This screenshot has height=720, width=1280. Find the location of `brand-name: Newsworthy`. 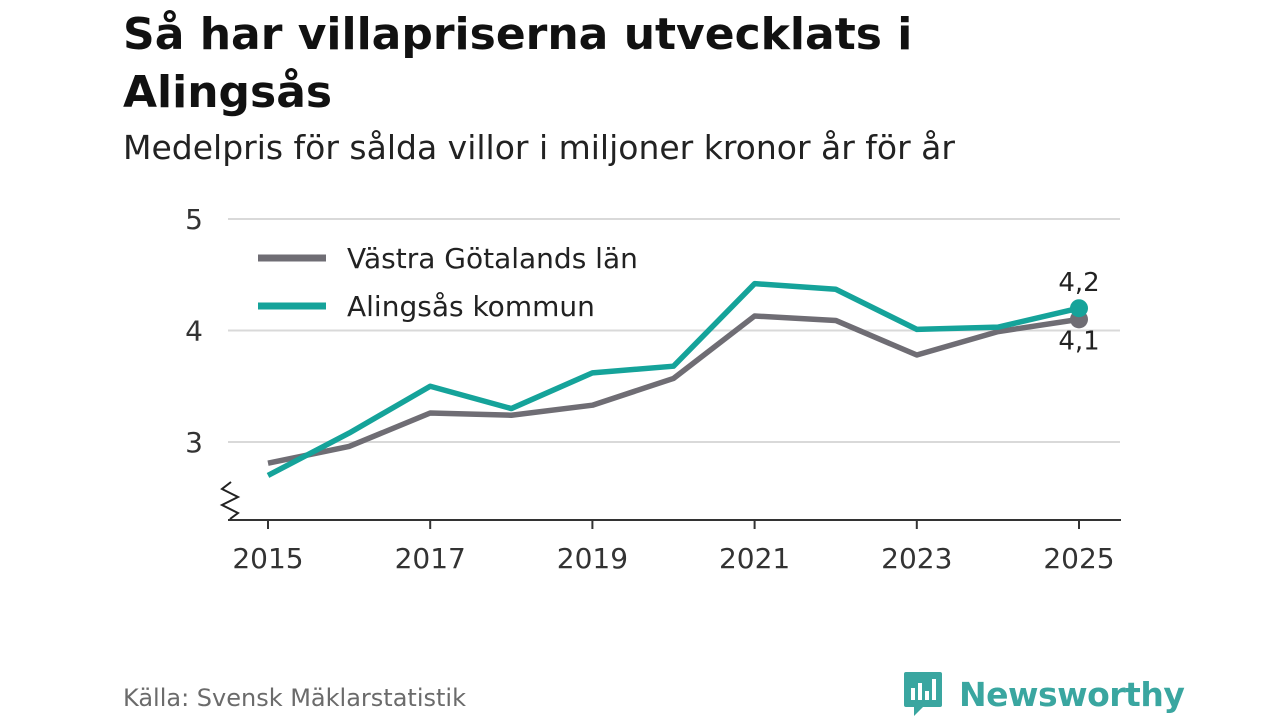

brand-name: Newsworthy is located at coordinates (1072, 694).